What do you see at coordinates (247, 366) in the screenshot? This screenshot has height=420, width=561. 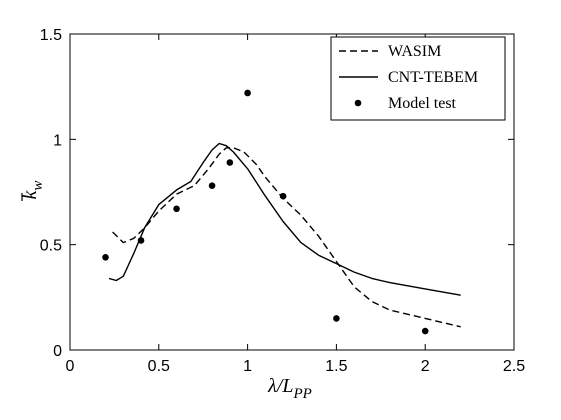 I see `x-tick-label: 1` at bounding box center [247, 366].